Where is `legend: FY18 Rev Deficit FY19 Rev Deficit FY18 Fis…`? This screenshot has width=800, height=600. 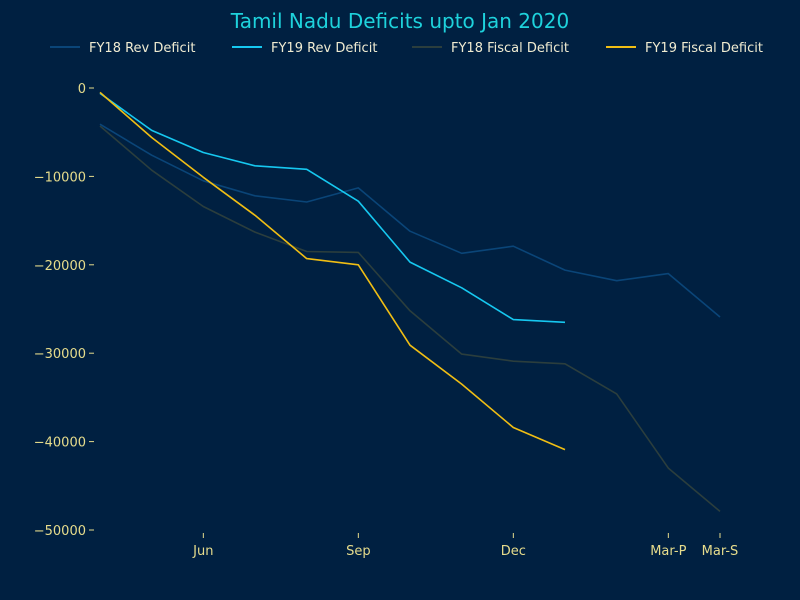
legend: FY18 Rev Deficit FY19 Rev Deficit FY18 Fis… is located at coordinates (406, 48).